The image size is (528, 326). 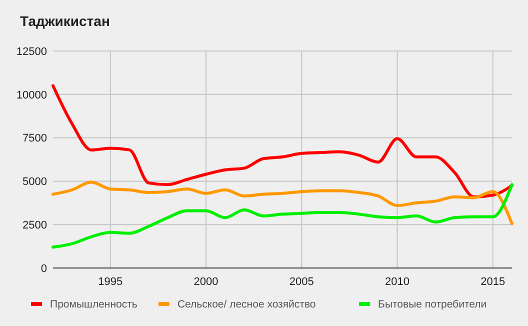 I want to click on legend-label: Промышленность, so click(x=94, y=304).